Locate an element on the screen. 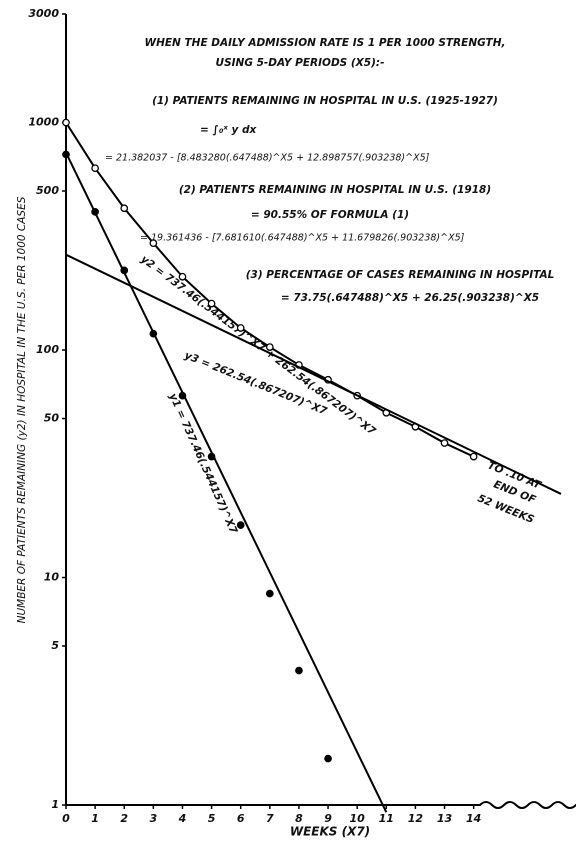  x-tick-label: 10 is located at coordinates (358, 818).